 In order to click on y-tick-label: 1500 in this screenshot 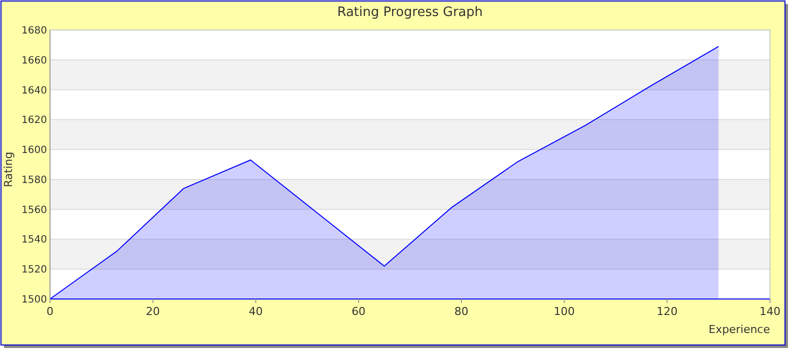, I will do `click(34, 300)`.